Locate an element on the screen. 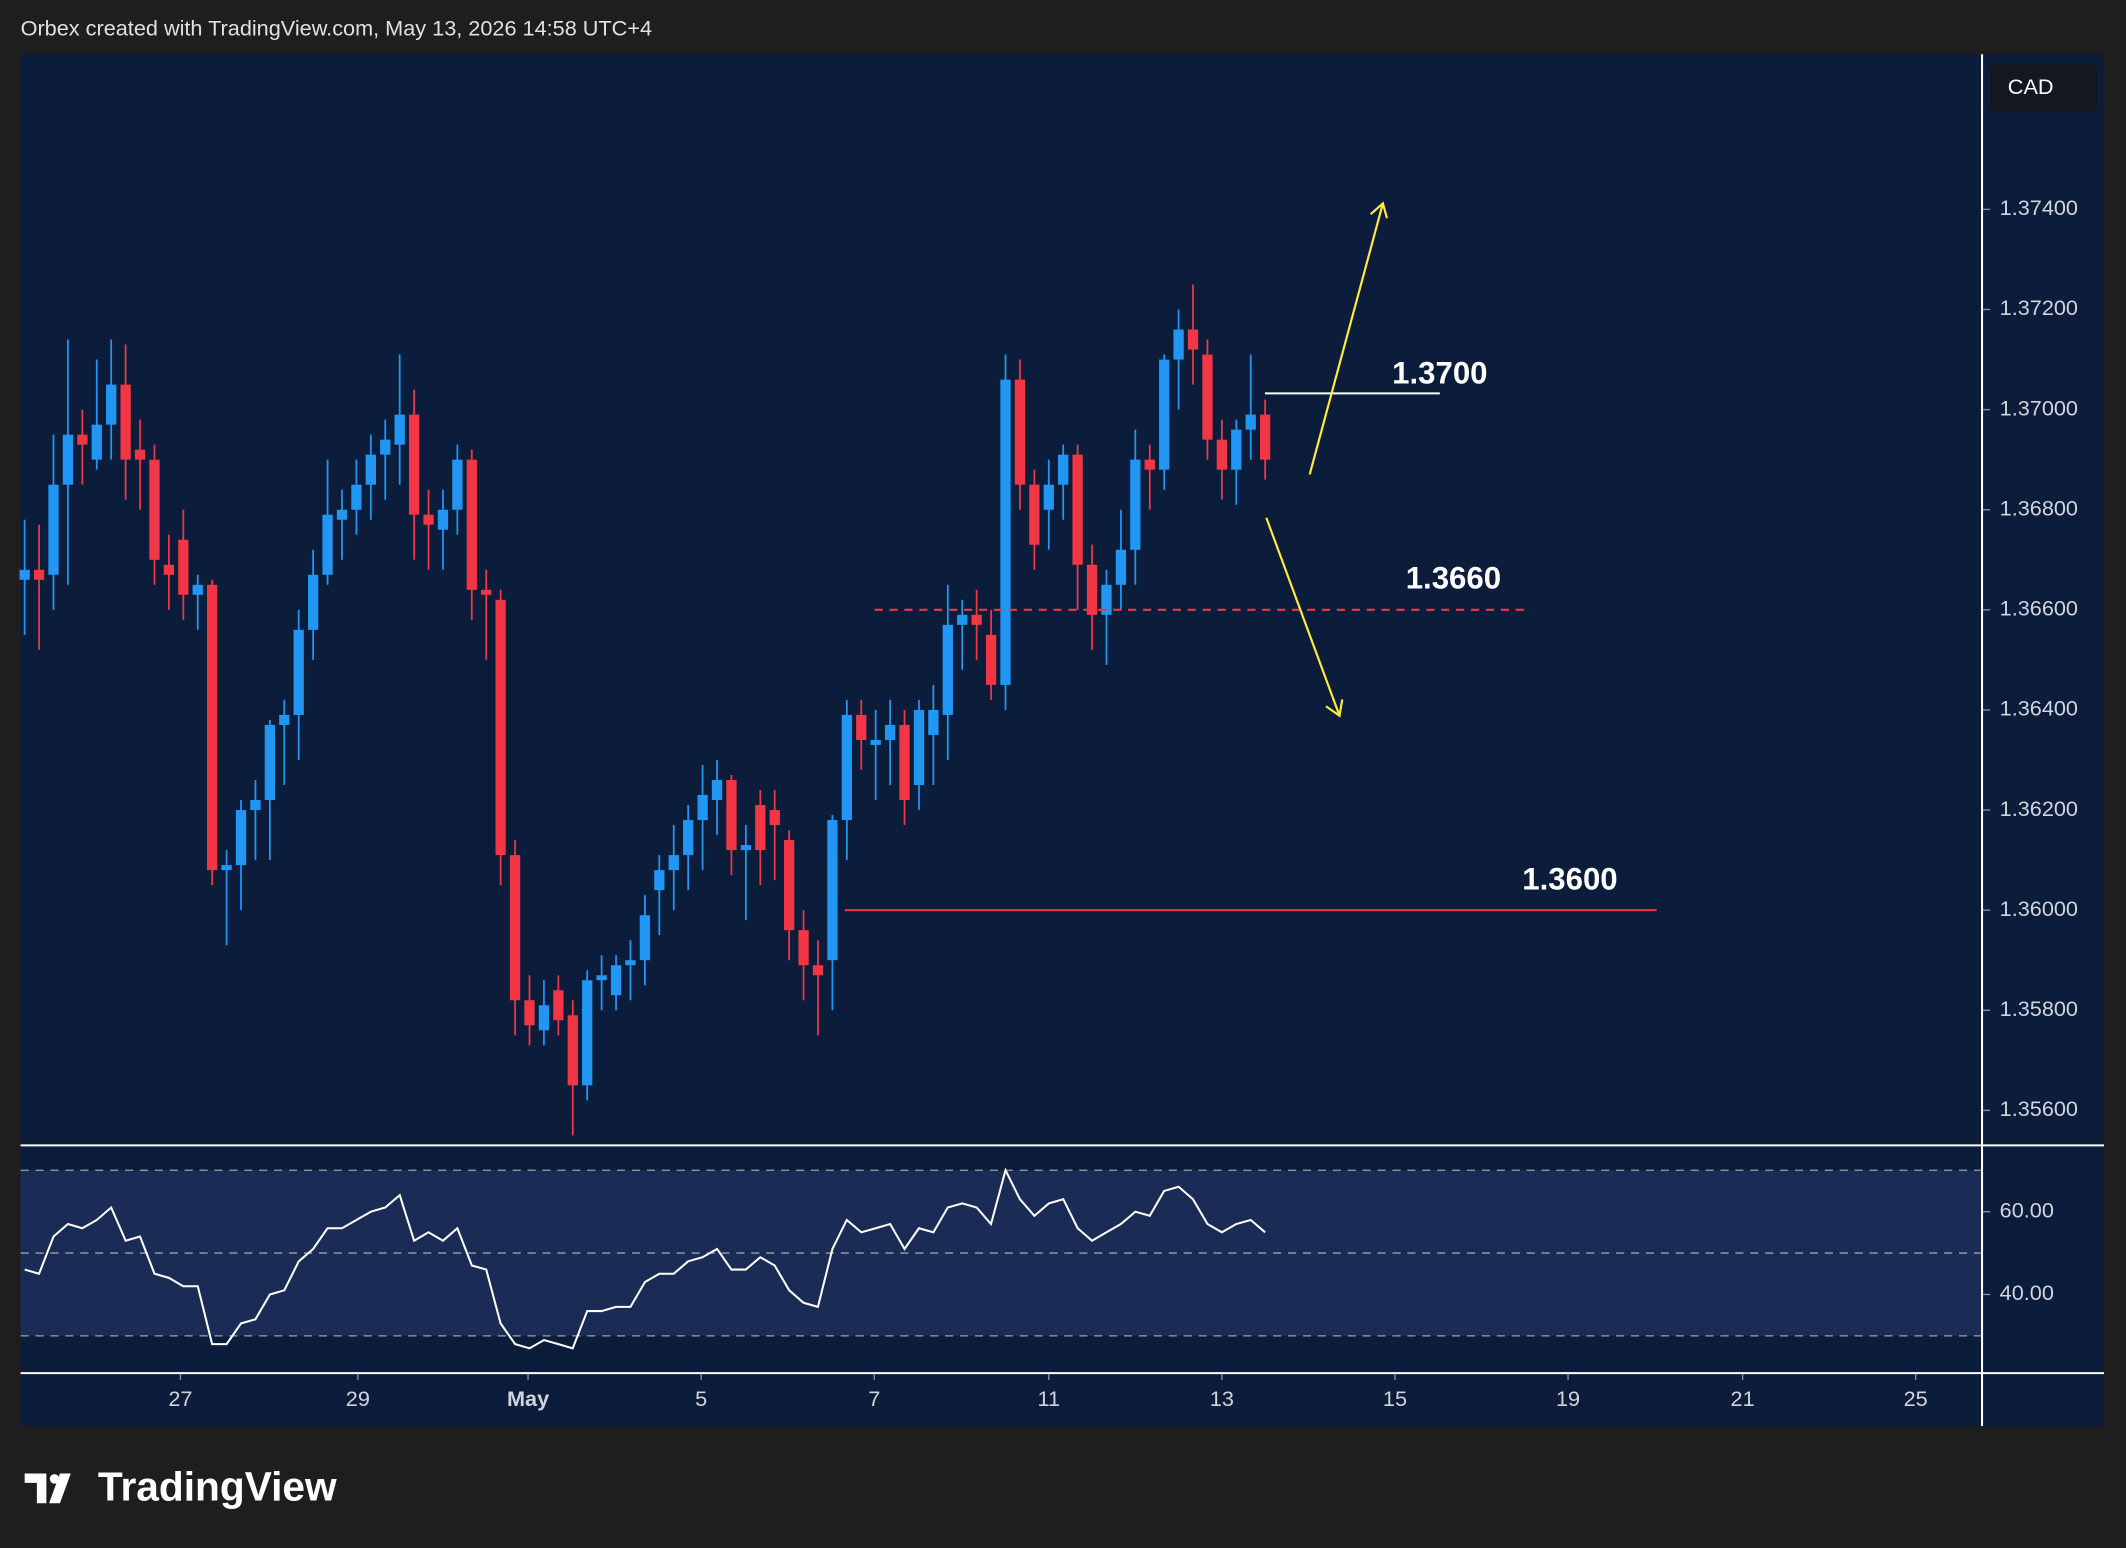  y-tick-label: 1.36400 is located at coordinates (2039, 708).